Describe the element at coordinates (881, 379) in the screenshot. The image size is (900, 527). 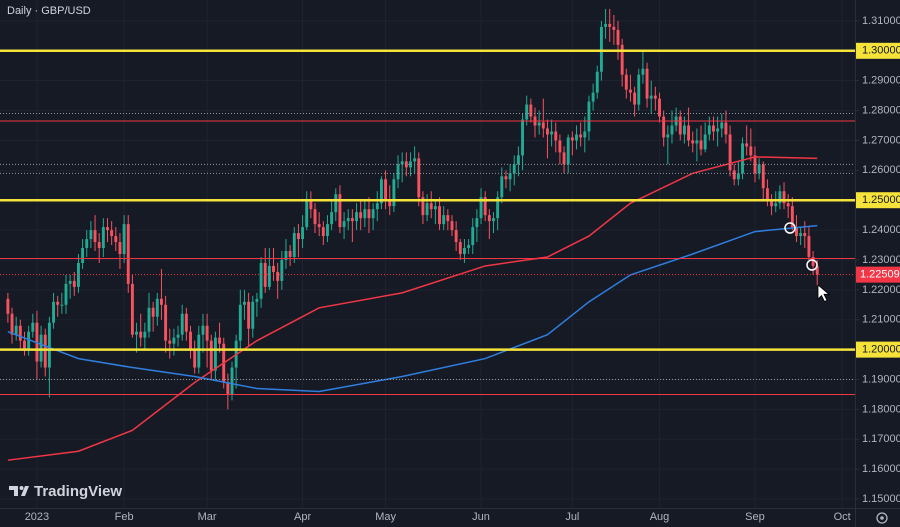
I see `y-tick-label: 1.19000` at that location.